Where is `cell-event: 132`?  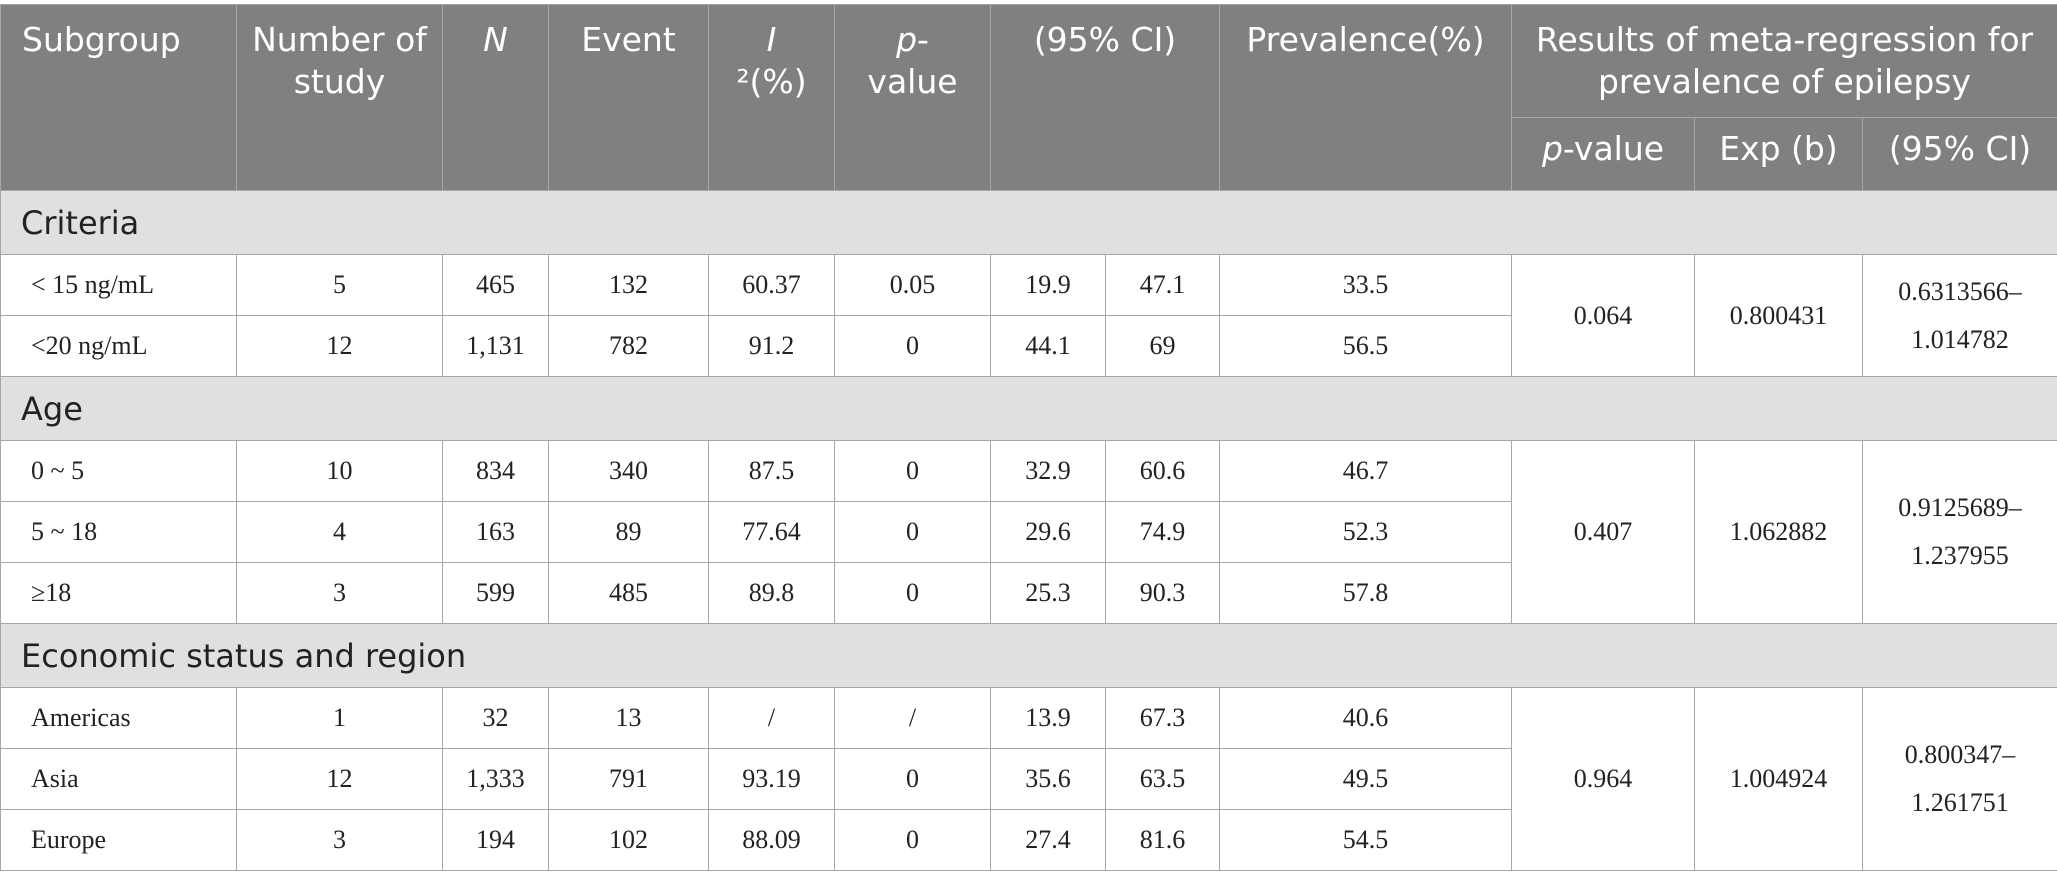 cell-event: 132 is located at coordinates (628, 285).